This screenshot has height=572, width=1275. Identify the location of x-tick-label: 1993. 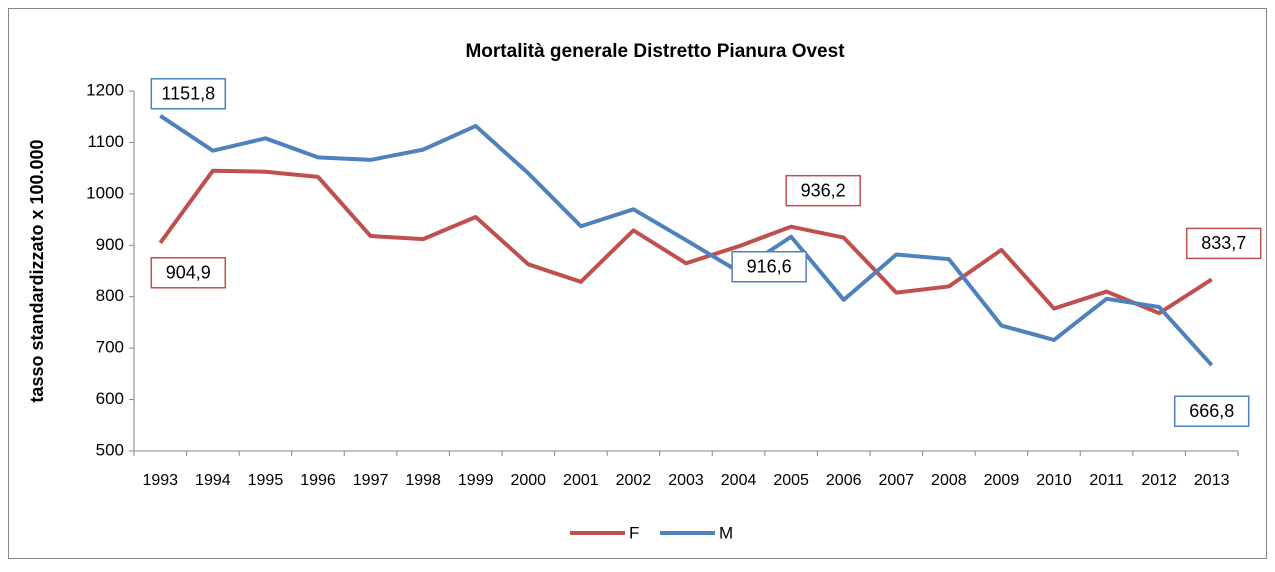
(160, 480).